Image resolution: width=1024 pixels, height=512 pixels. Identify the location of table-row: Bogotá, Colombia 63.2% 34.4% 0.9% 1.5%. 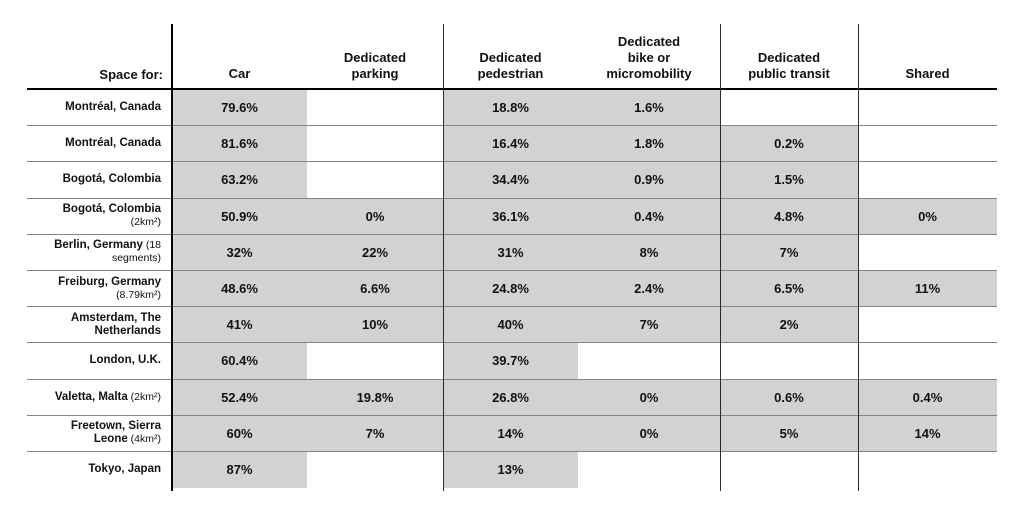
(512, 180).